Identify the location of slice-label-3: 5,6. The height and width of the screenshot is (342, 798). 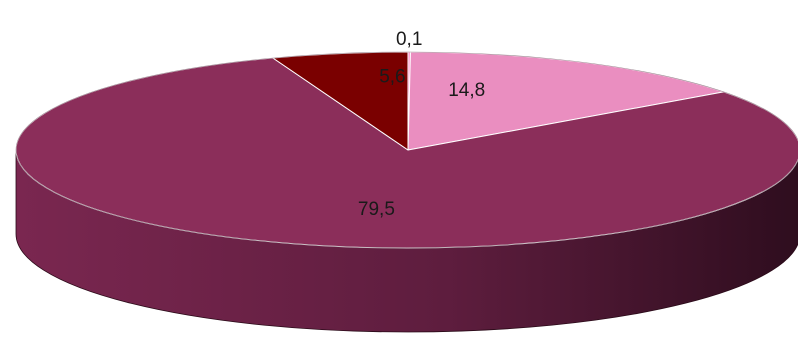
(392, 77).